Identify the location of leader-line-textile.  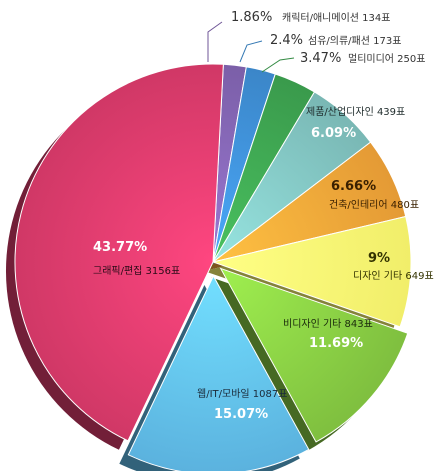
(251, 51).